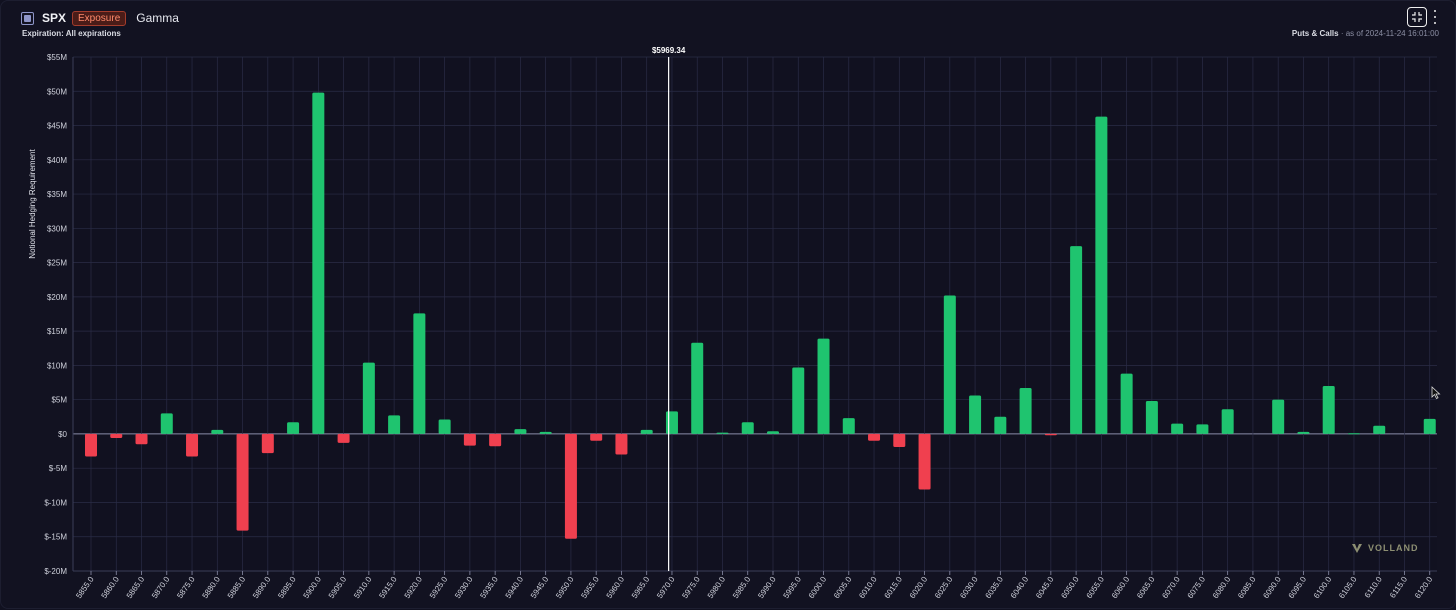 The height and width of the screenshot is (610, 1456). I want to click on collapse-button, so click(1417, 17).